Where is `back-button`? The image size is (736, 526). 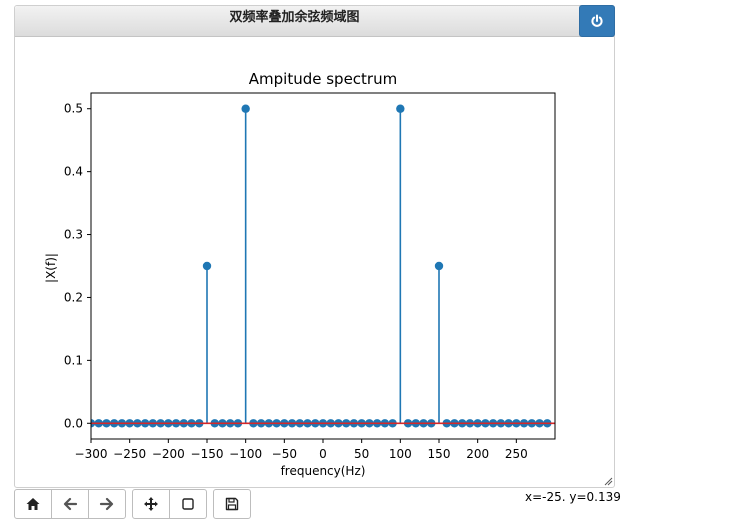
back-button is located at coordinates (70, 504).